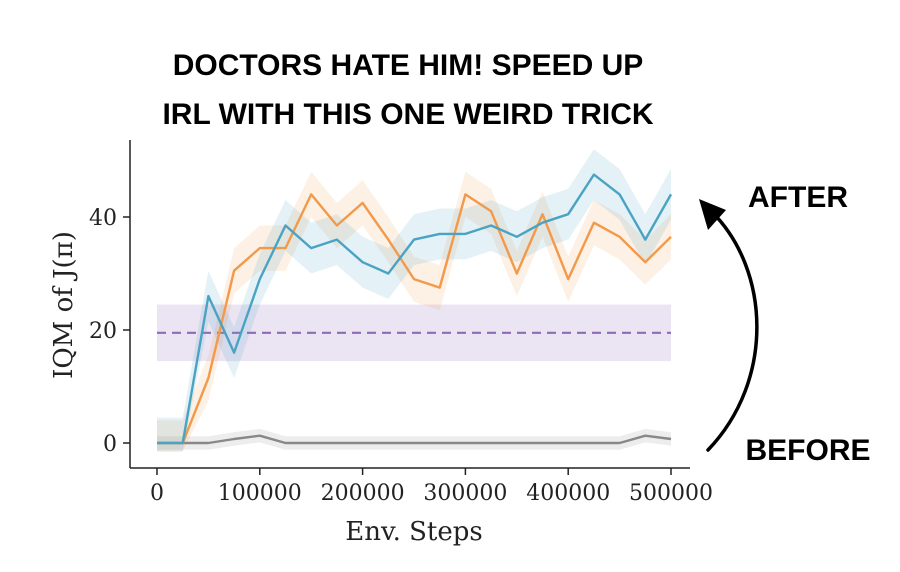 Image resolution: width=900 pixels, height=572 pixels. What do you see at coordinates (414, 333) in the screenshot?
I see `reference-layer` at bounding box center [414, 333].